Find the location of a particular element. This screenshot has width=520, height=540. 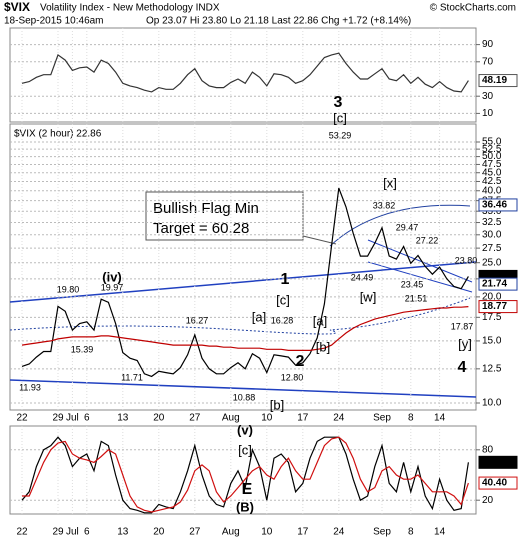

y-tick-label: 17.5 is located at coordinates (492, 317).